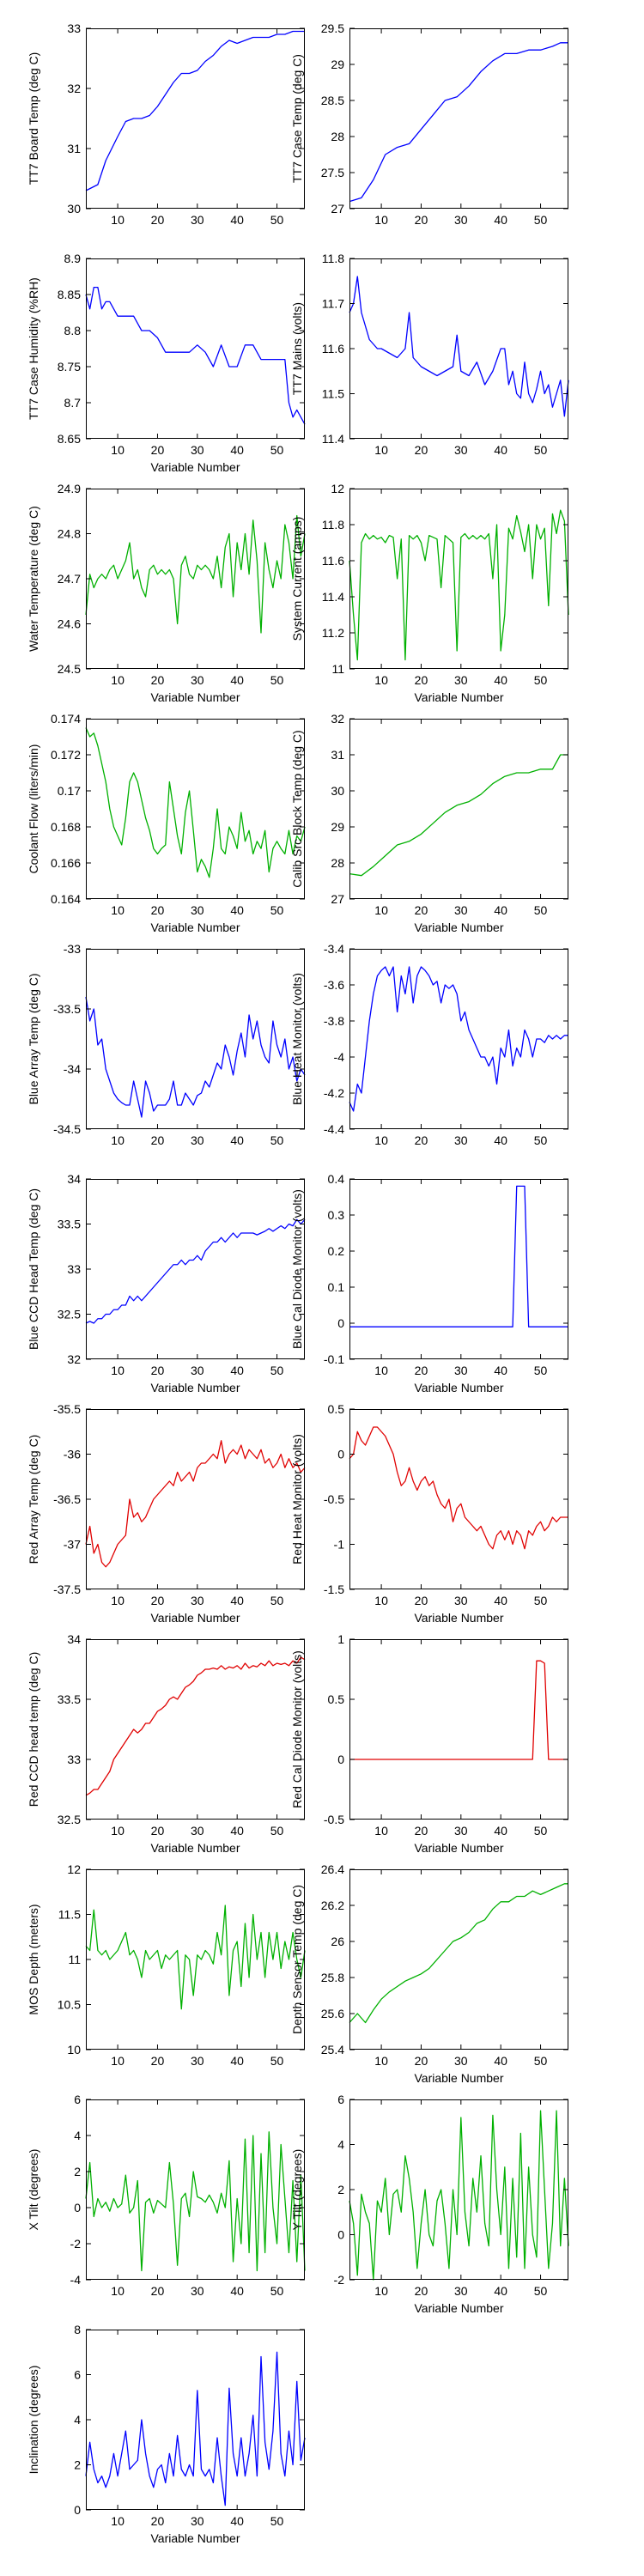 This screenshot has height=2576, width=644. What do you see at coordinates (333, 1869) in the screenshot?
I see `y-tick-label: 26.4` at bounding box center [333, 1869].